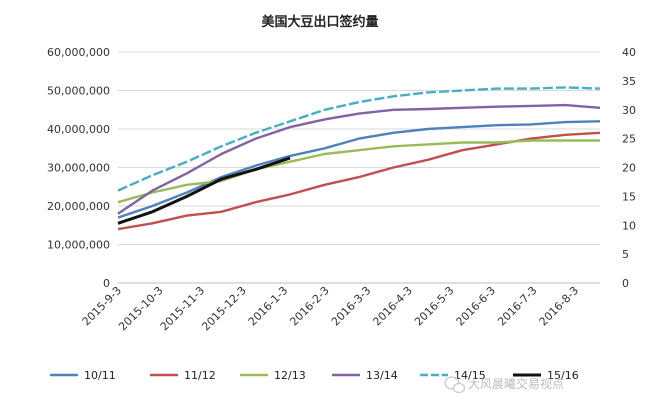 This screenshot has width=656, height=402. What do you see at coordinates (392, 306) in the screenshot?
I see `x-tick-label: 2016-4-3` at bounding box center [392, 306].